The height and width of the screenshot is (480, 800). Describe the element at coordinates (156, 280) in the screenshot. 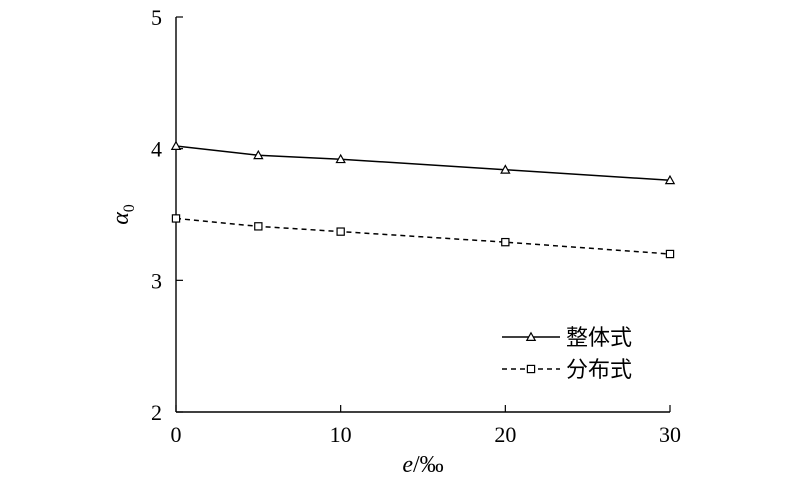

I see `y-tick-label: 3` at that location.